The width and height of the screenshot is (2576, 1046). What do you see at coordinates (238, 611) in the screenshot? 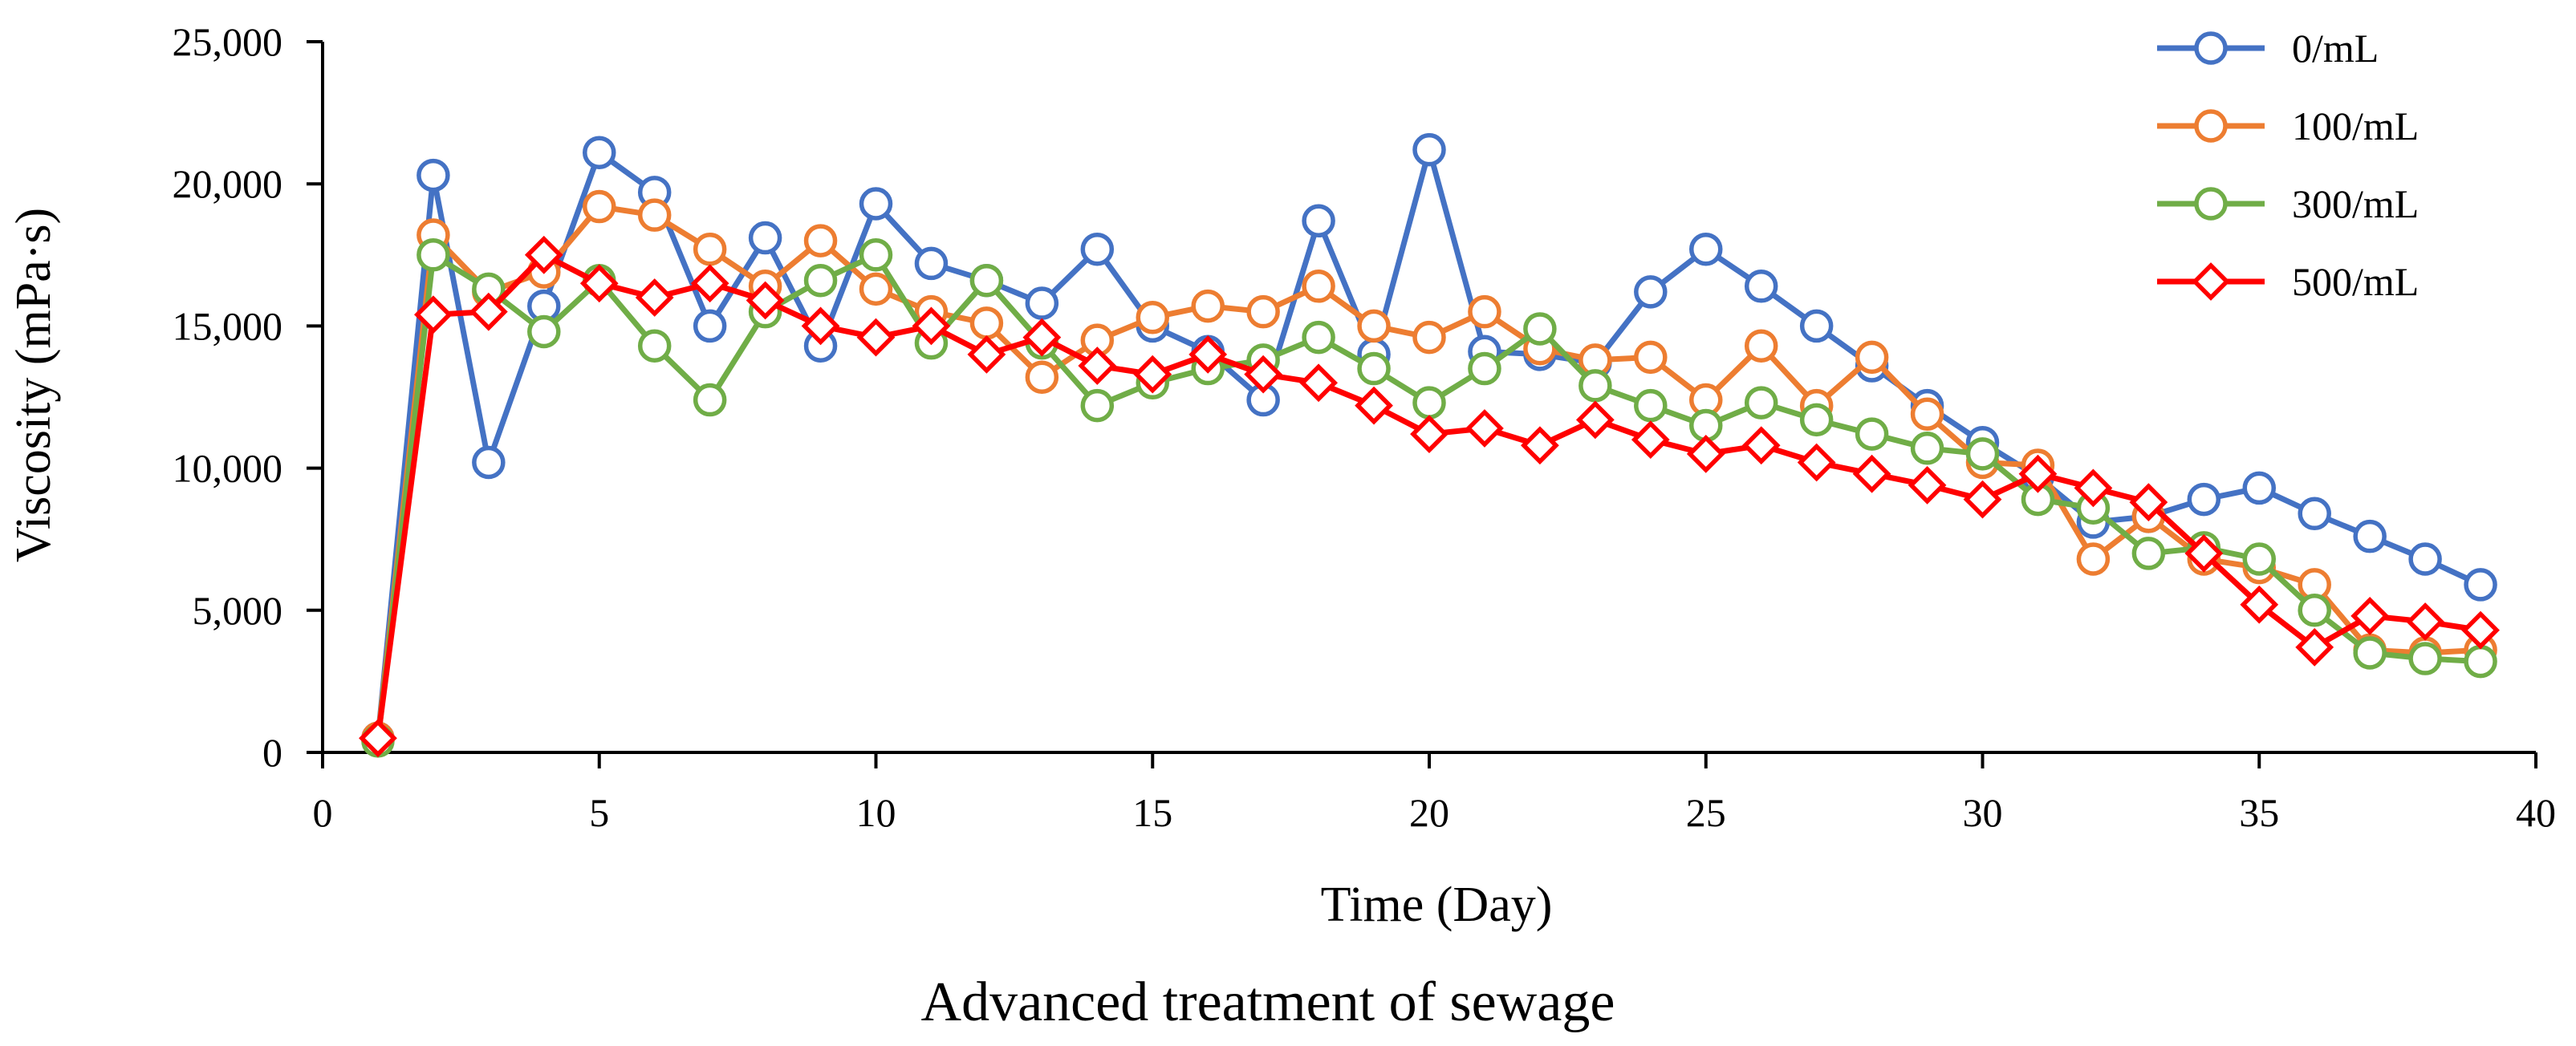
I see `y-tick-label: 5,000` at bounding box center [238, 611].